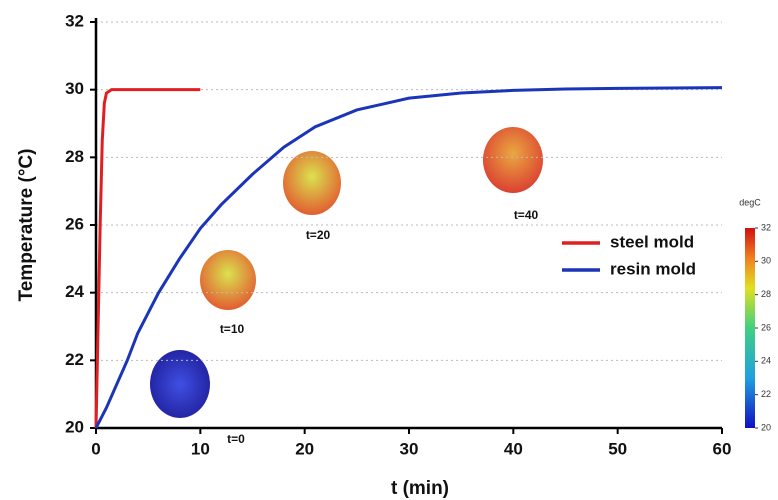  Describe the element at coordinates (74, 359) in the screenshot. I see `y-tick-label: 22` at that location.